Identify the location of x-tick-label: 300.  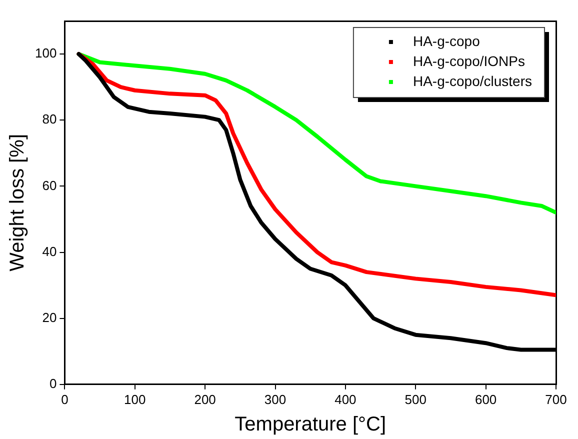
(275, 399).